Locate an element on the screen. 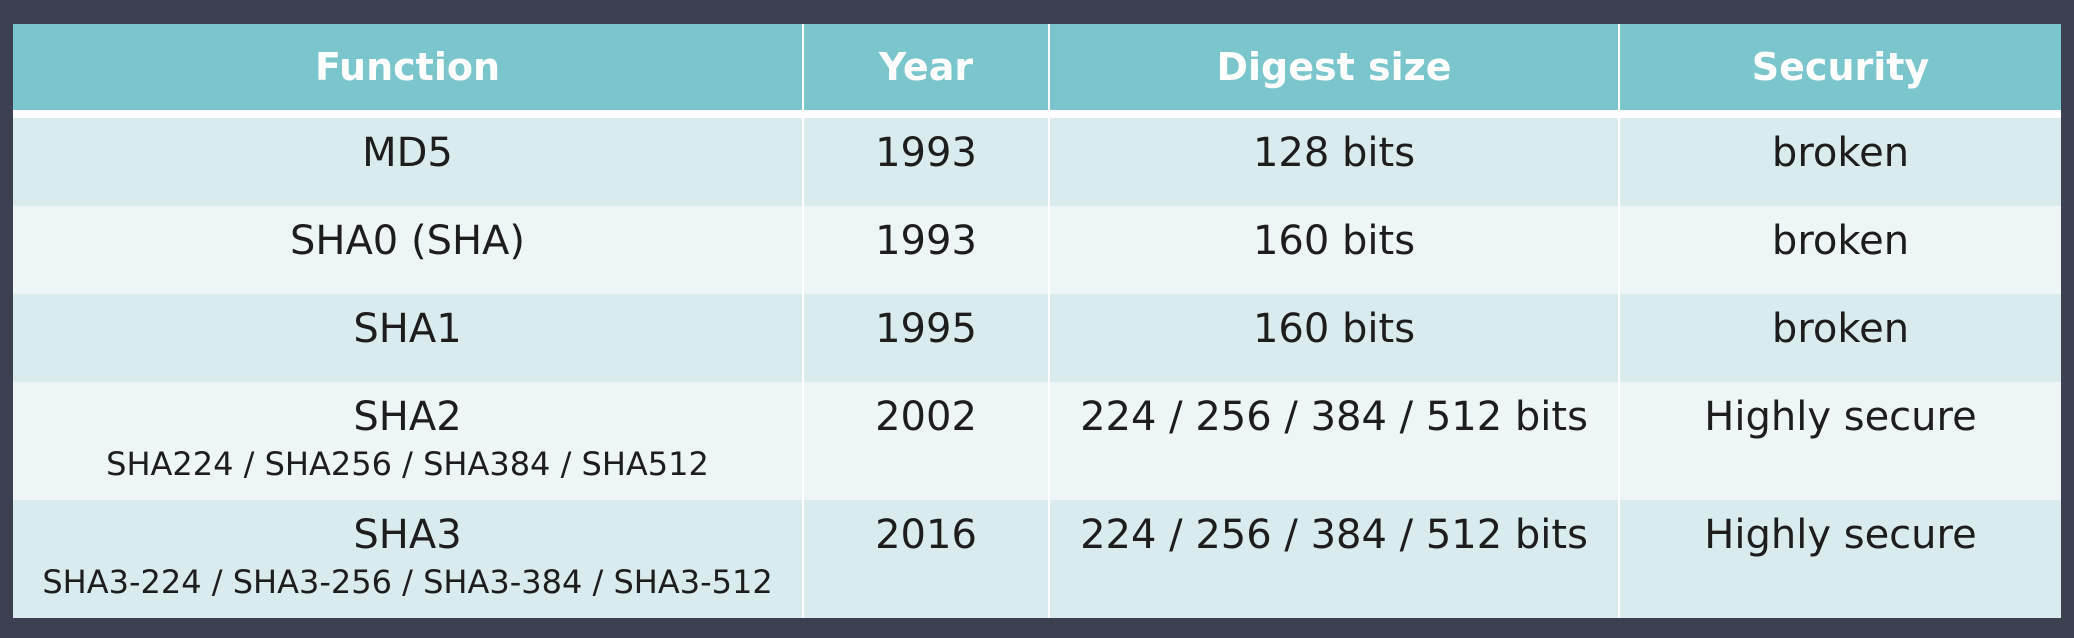 The width and height of the screenshot is (2074, 638). table-header-row: Function Year Digest size Security is located at coordinates (1037, 71).